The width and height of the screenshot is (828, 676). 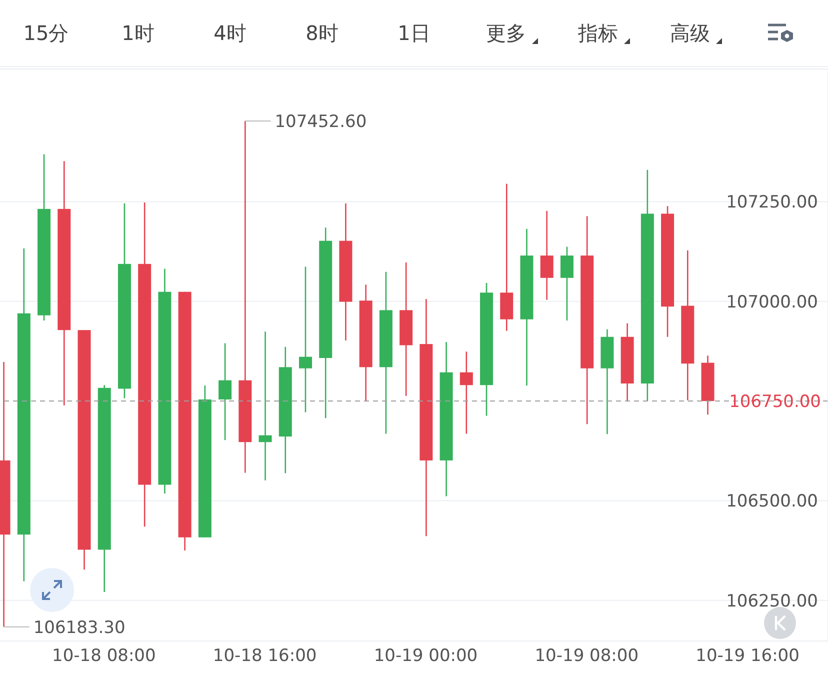 What do you see at coordinates (138, 33) in the screenshot?
I see `text: 1时` at bounding box center [138, 33].